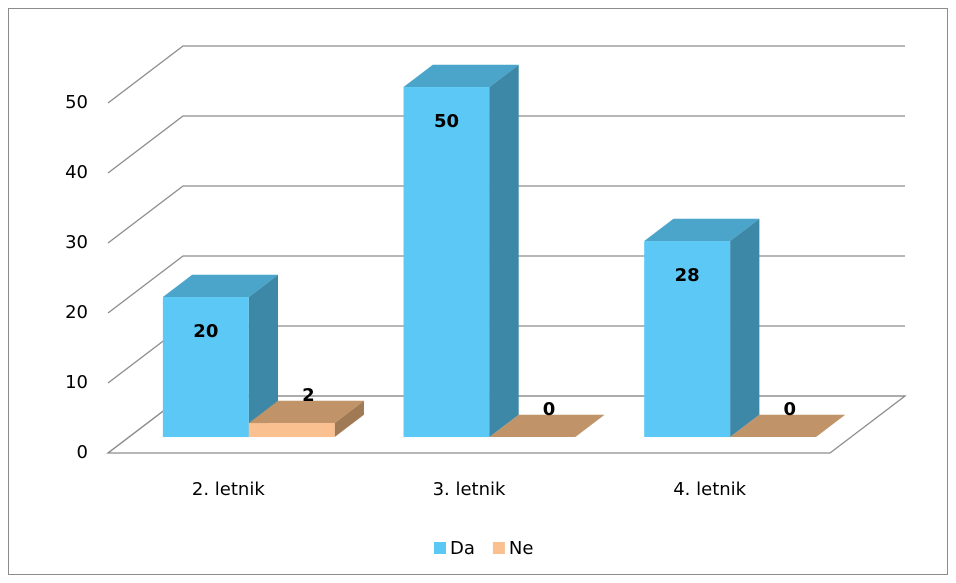  I want to click on y-tick-label: 40, so click(76, 172).